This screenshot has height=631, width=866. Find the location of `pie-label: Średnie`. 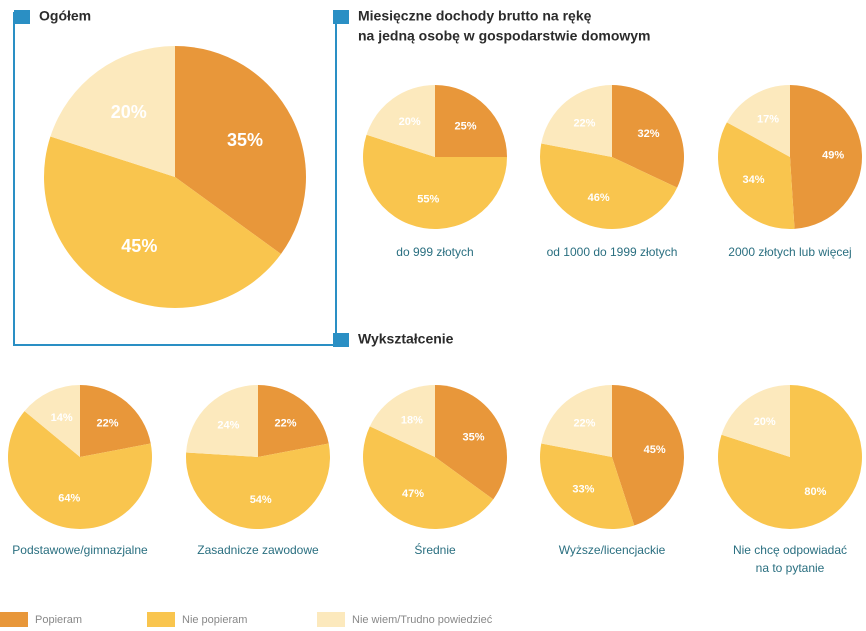

pie-label: Średnie is located at coordinates (435, 549).